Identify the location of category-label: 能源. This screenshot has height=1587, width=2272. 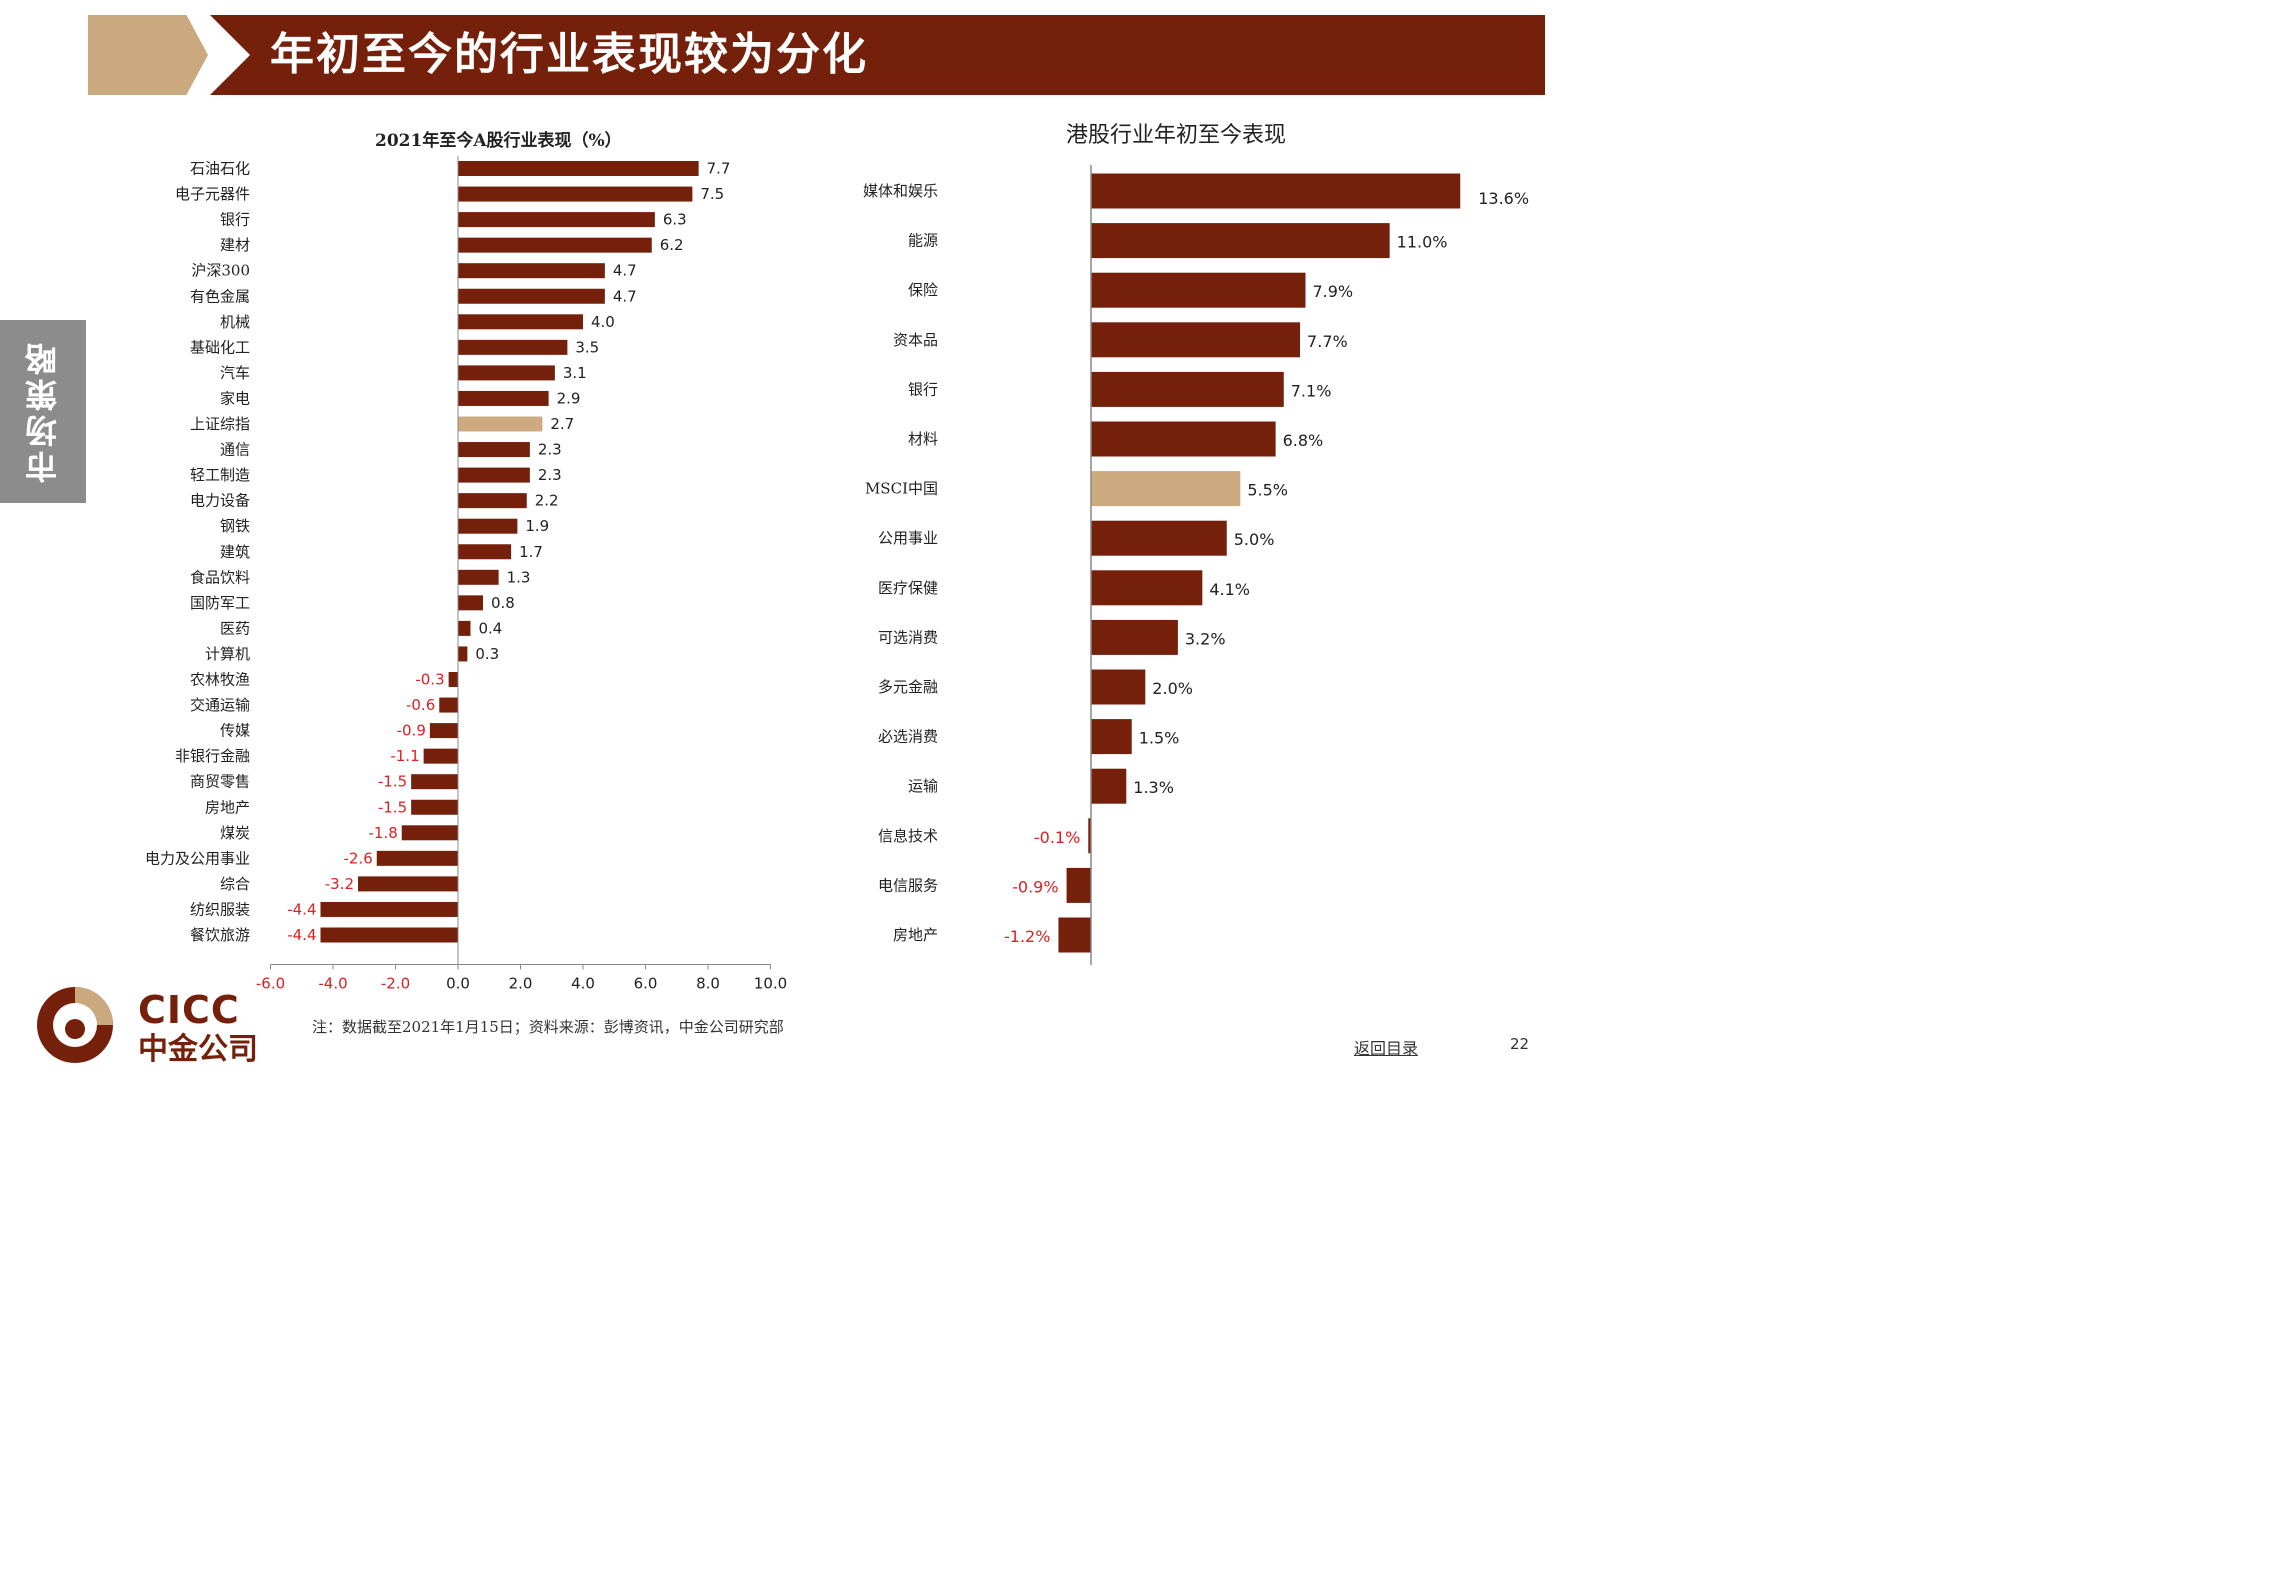
(923, 241).